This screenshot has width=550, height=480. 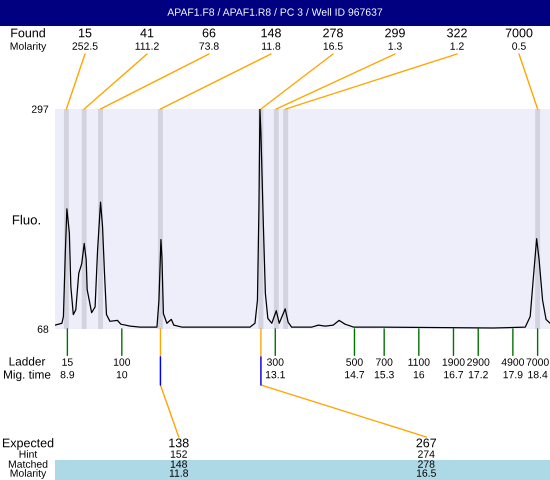 What do you see at coordinates (426, 457) in the screenshot?
I see `annotation: 267 274 278 16.5` at bounding box center [426, 457].